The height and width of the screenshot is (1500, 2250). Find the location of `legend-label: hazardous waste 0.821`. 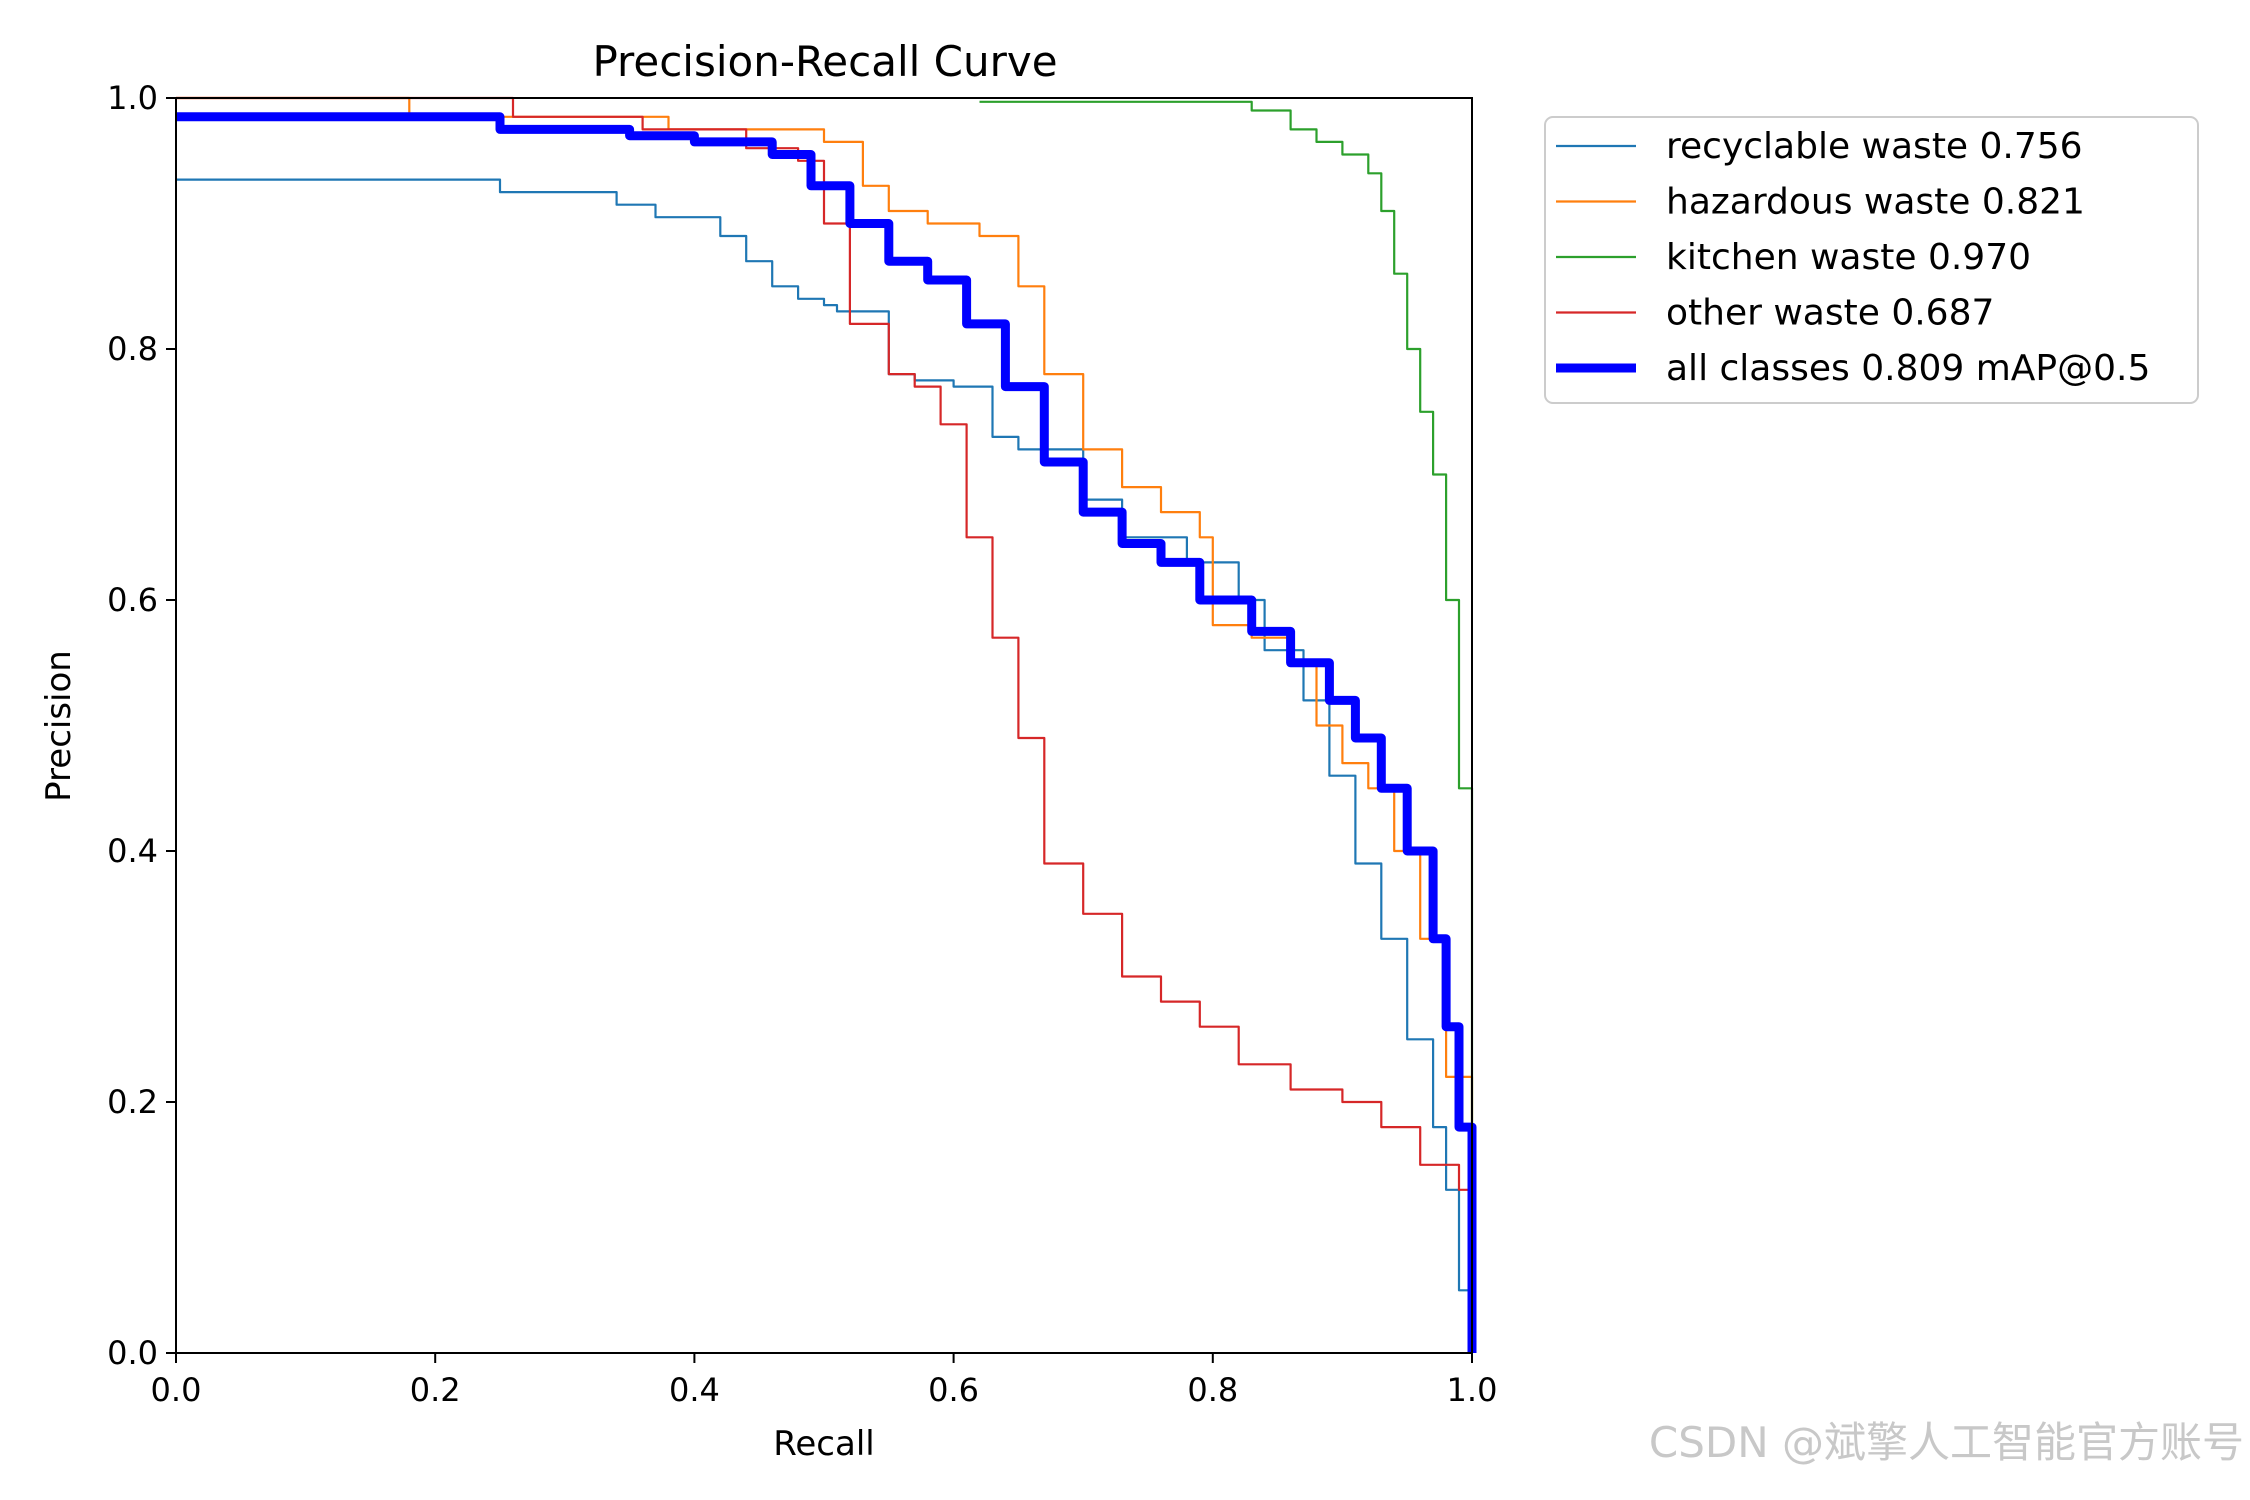

legend-label: hazardous waste 0.821 is located at coordinates (1875, 202).